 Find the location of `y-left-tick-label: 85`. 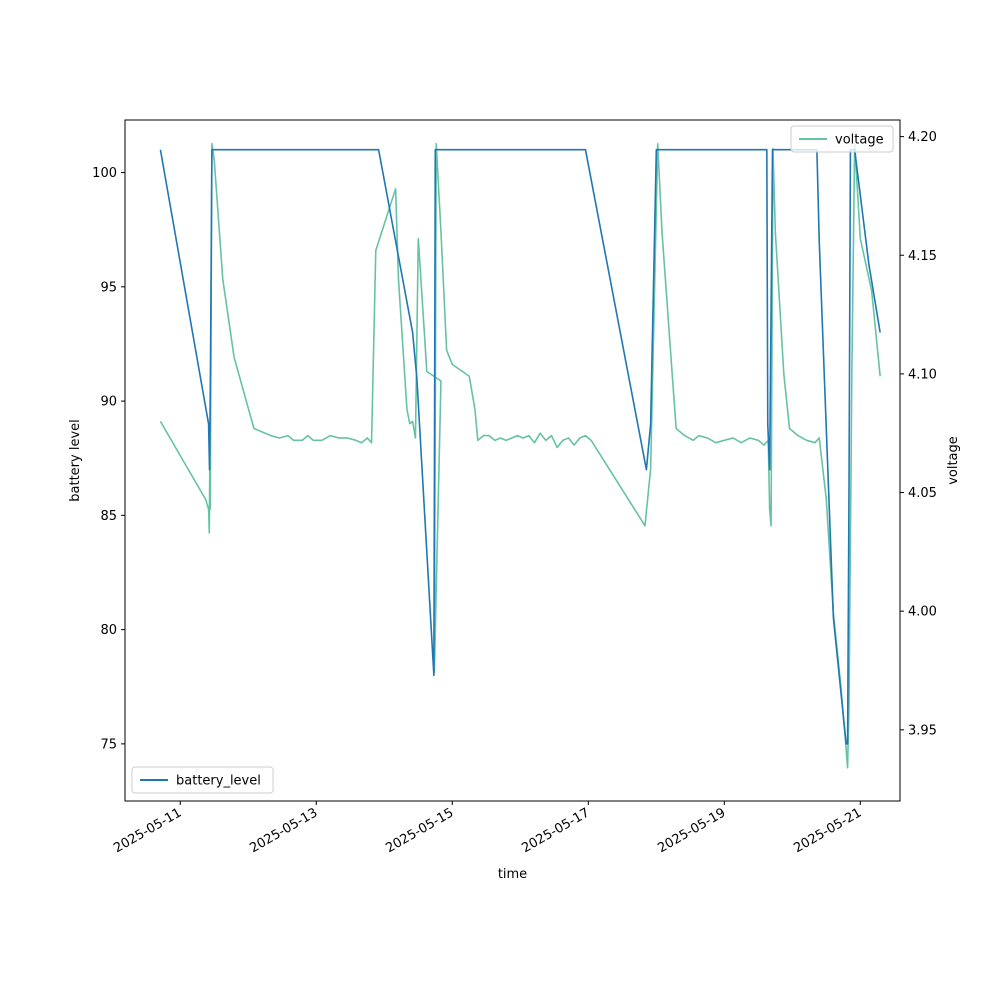

y-left-tick-label: 85 is located at coordinates (108, 516).